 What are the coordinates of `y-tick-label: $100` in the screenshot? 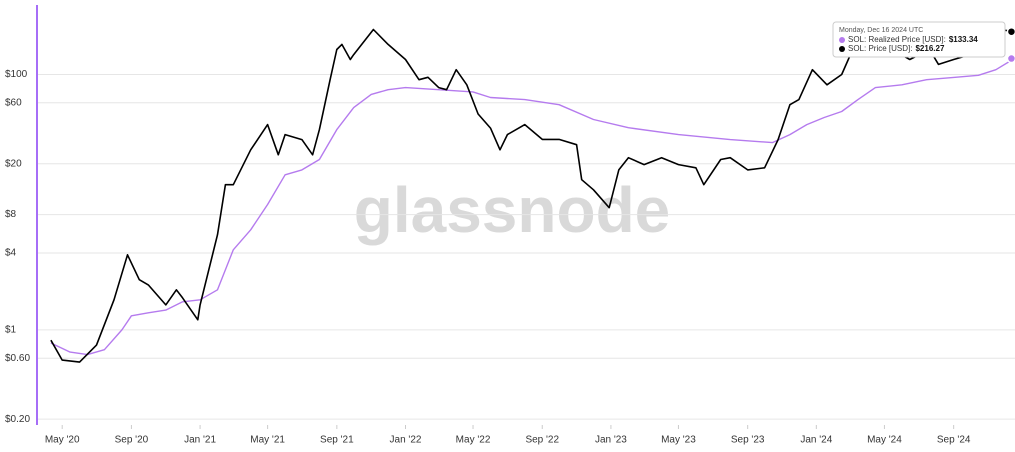 It's located at (16, 74).